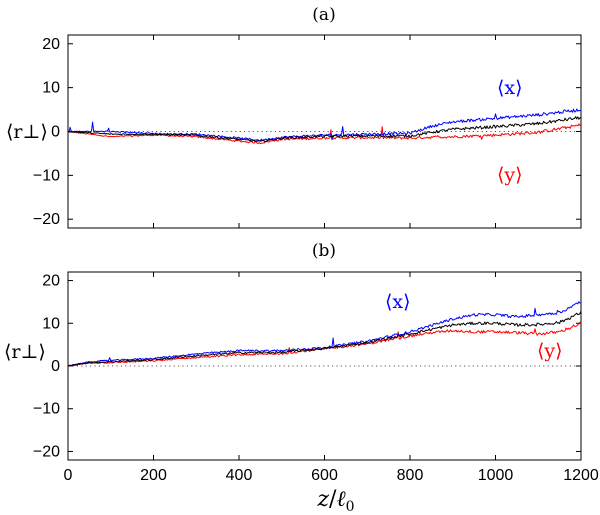 This screenshot has height=515, width=600. Describe the element at coordinates (322, 499) in the screenshot. I see `x-axis-label-var: z` at that location.